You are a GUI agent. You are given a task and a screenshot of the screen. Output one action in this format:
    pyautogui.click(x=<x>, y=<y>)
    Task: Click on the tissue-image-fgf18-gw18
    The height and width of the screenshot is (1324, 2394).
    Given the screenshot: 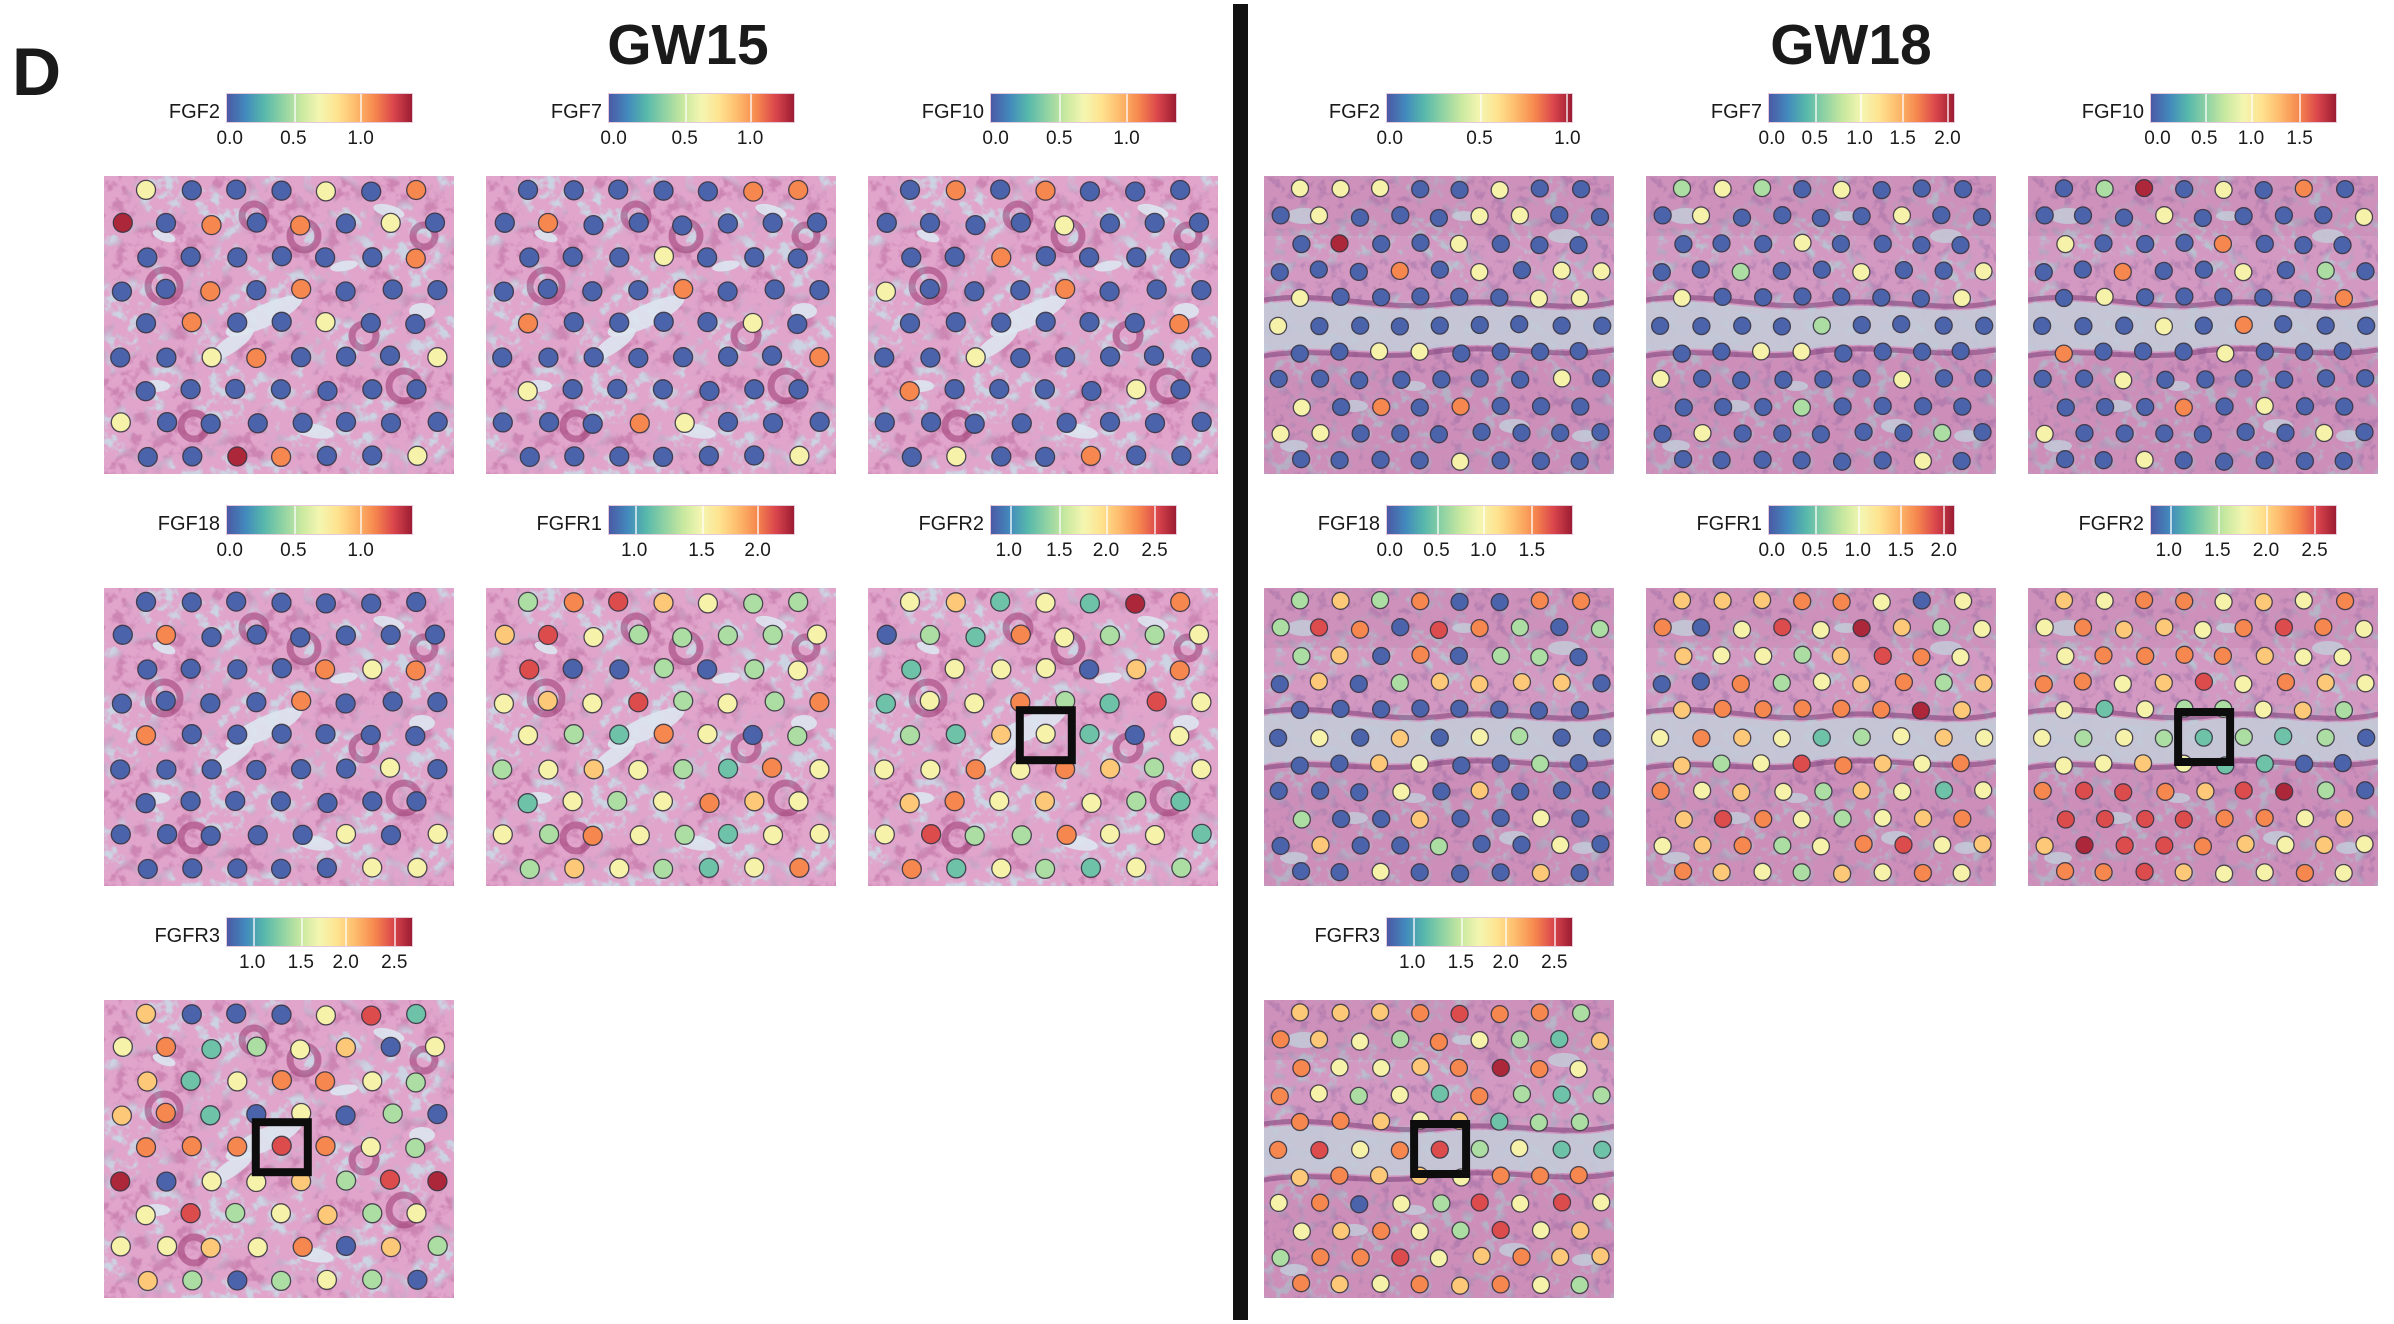 What is the action you would take?
    pyautogui.click(x=1439, y=737)
    